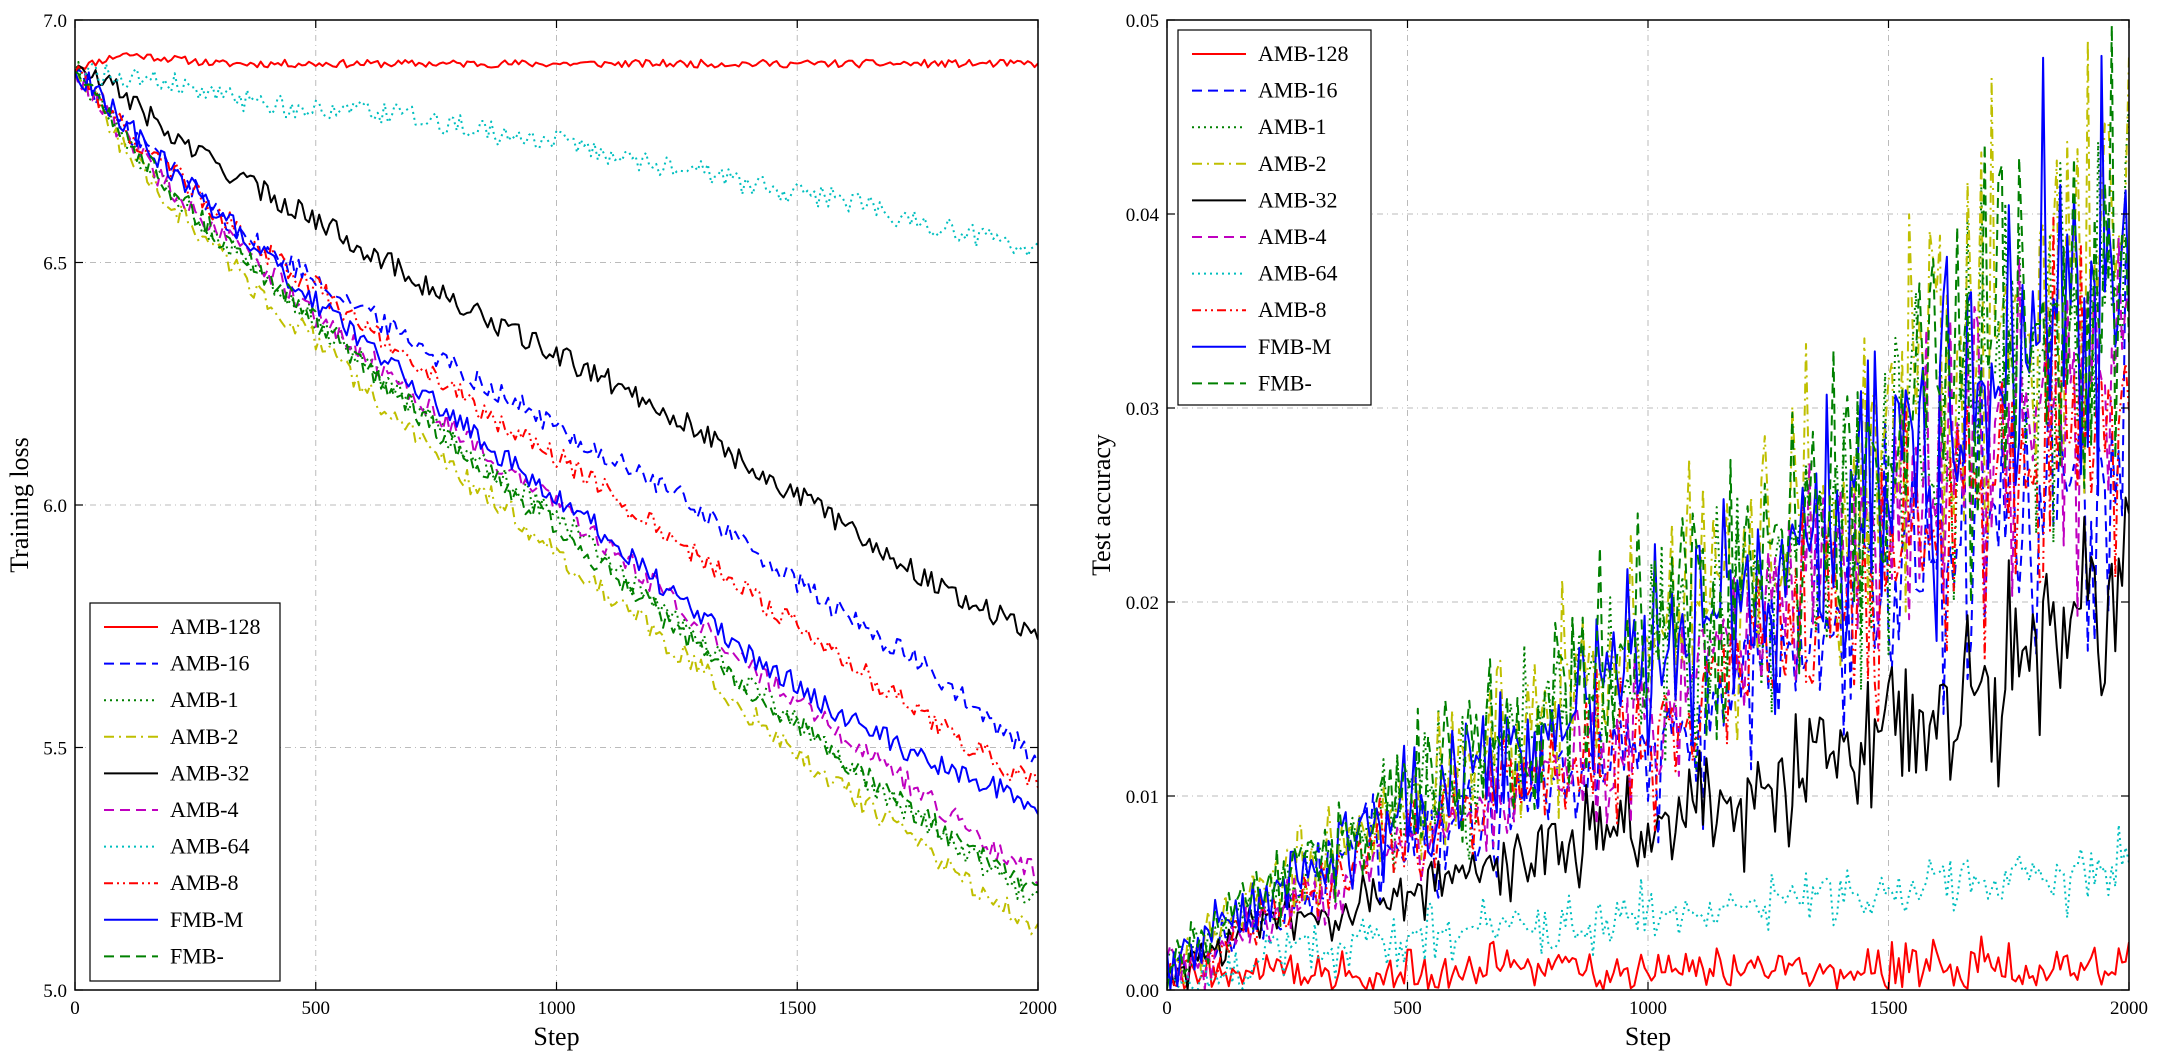 The image size is (2160, 1060). I want to click on y-tick-label: 6.5, so click(55, 264).